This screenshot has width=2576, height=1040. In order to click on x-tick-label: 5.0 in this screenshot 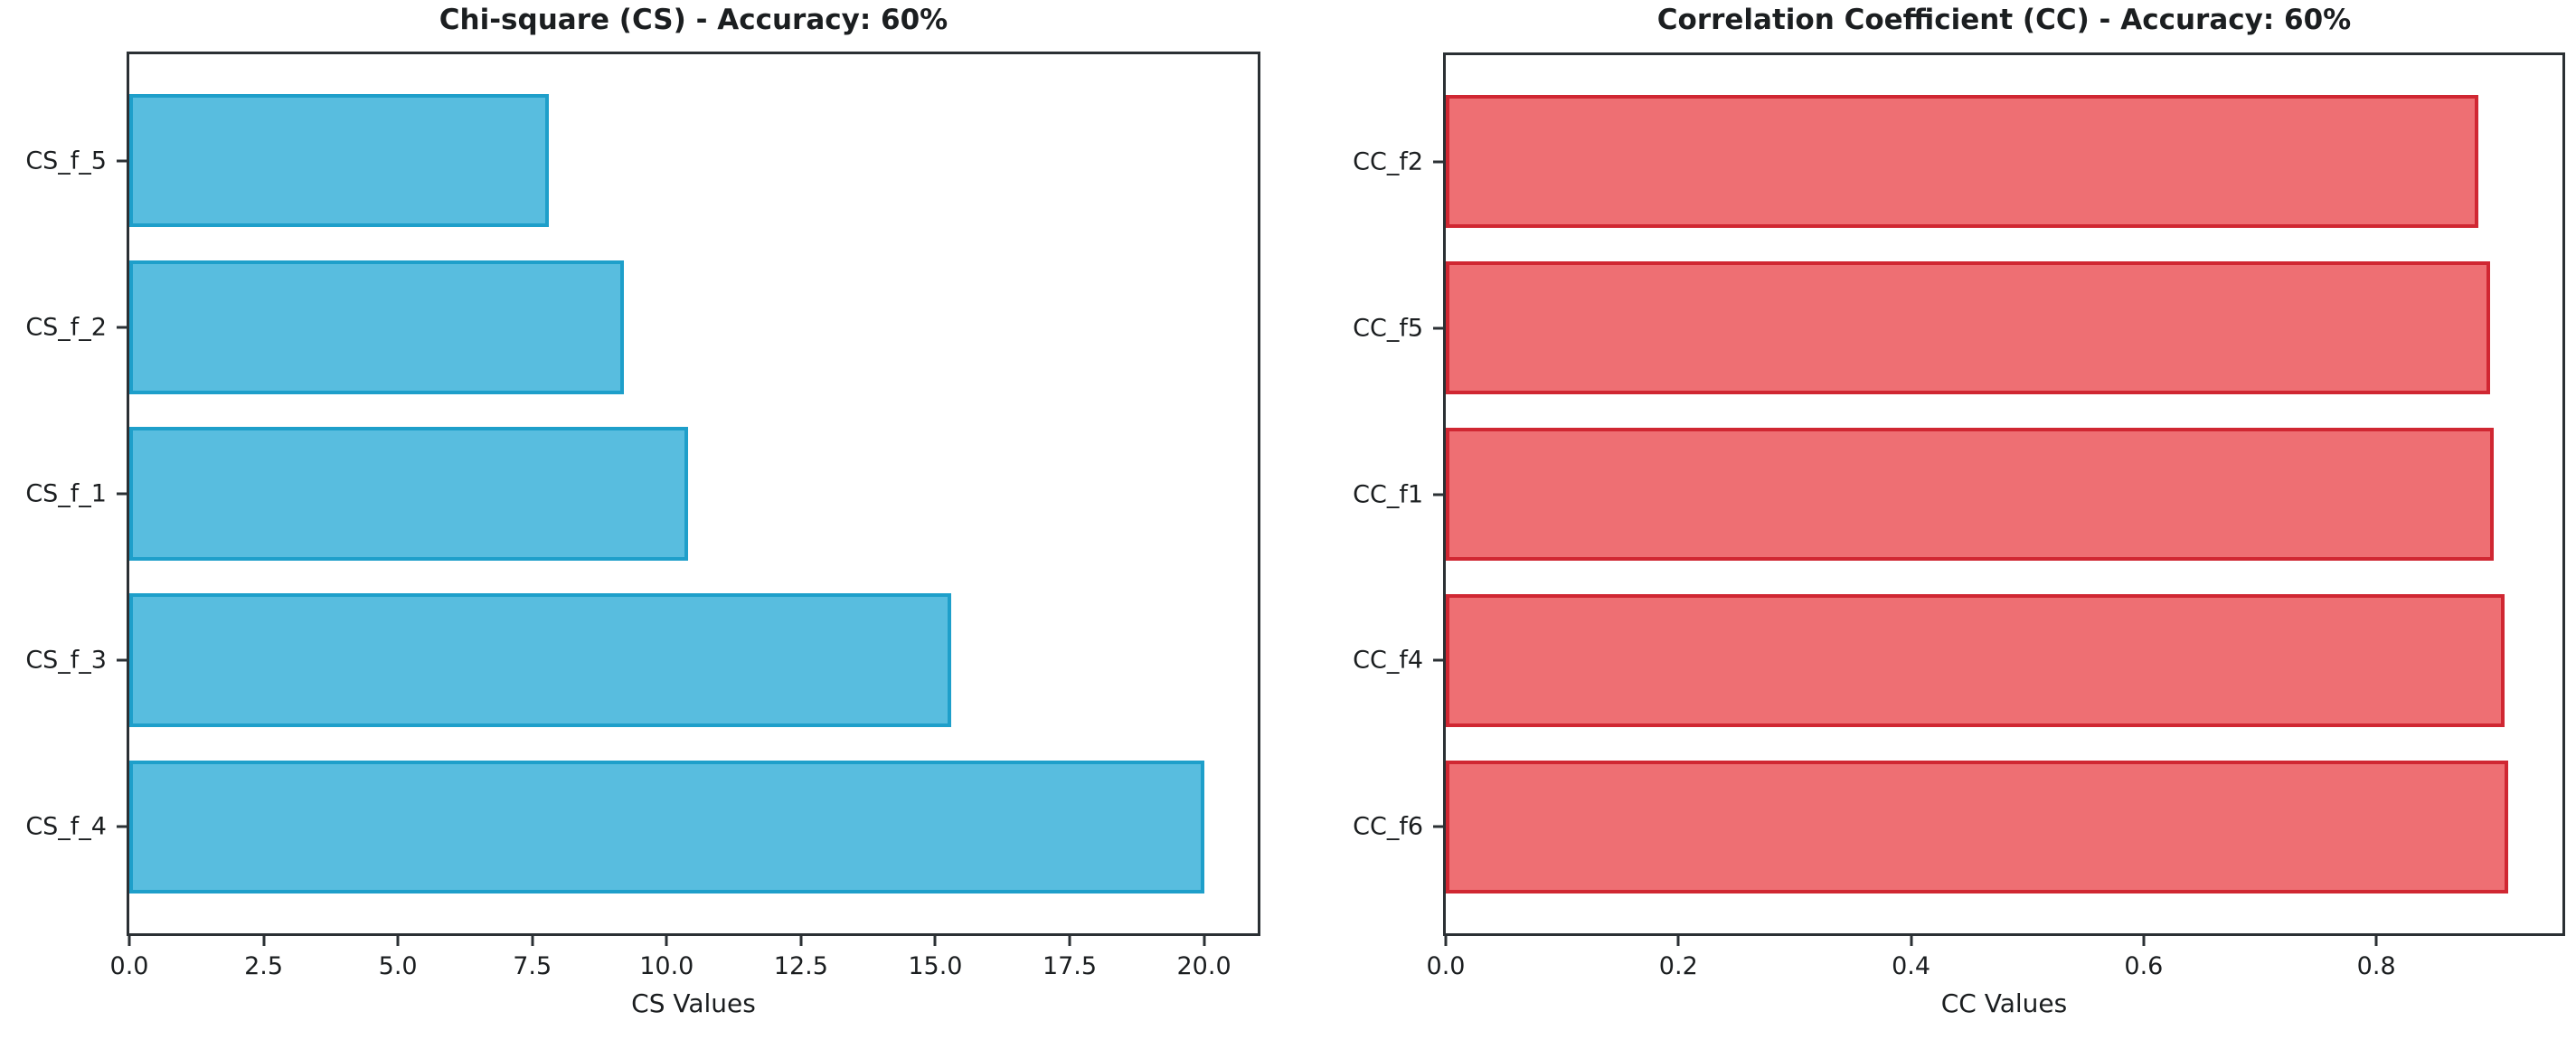, I will do `click(398, 966)`.